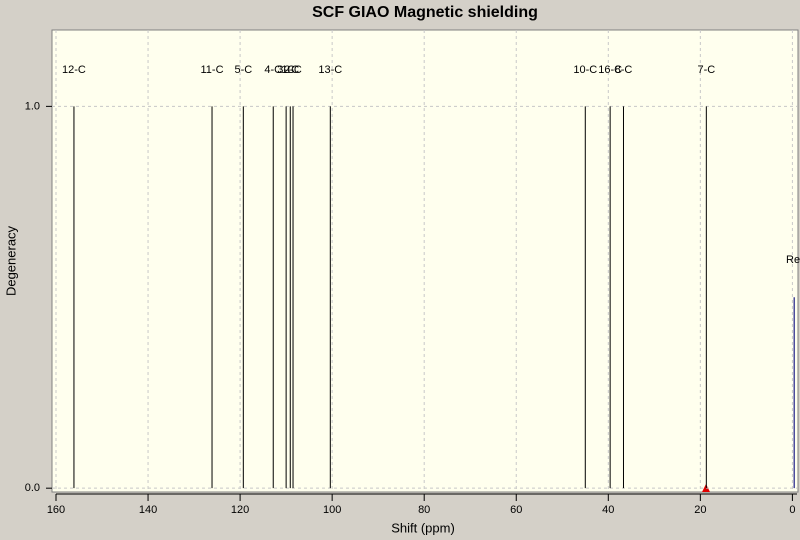 Image resolution: width=800 pixels, height=540 pixels. Describe the element at coordinates (56, 510) in the screenshot. I see `x-tick-label: 160` at that location.